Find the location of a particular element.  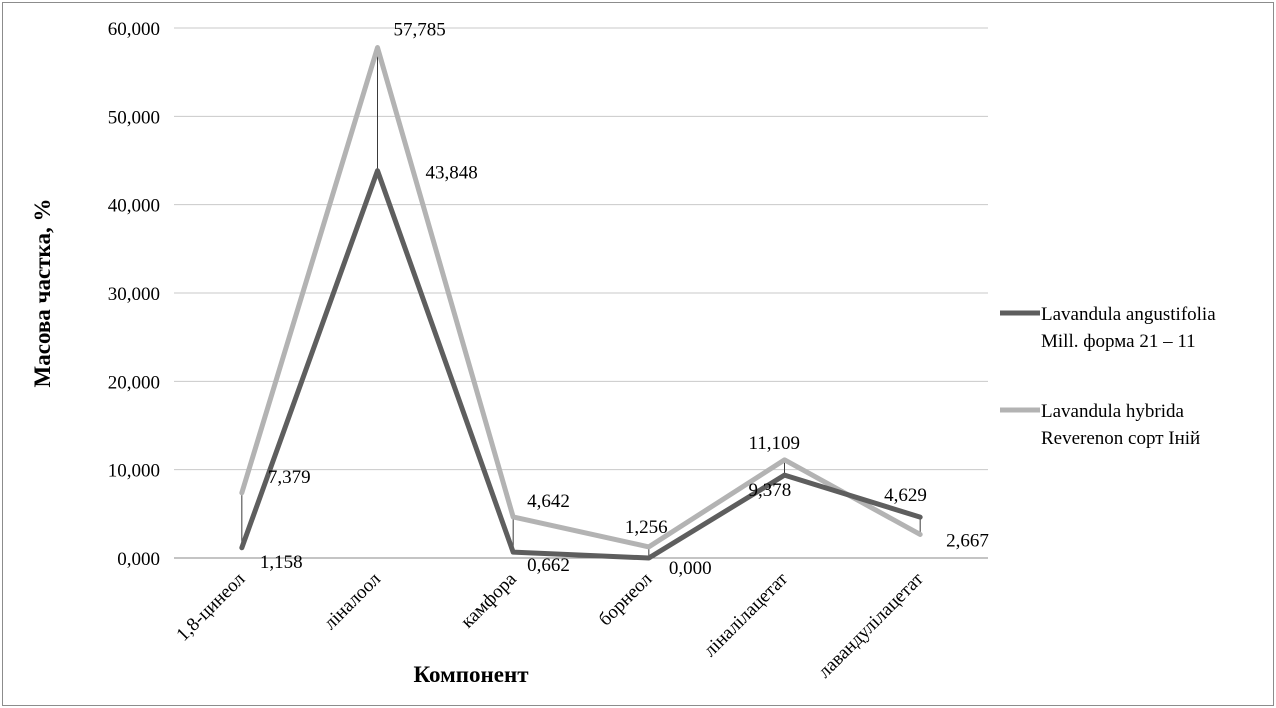

legend-label: Reverenon сорт Іній is located at coordinates (1120, 438).